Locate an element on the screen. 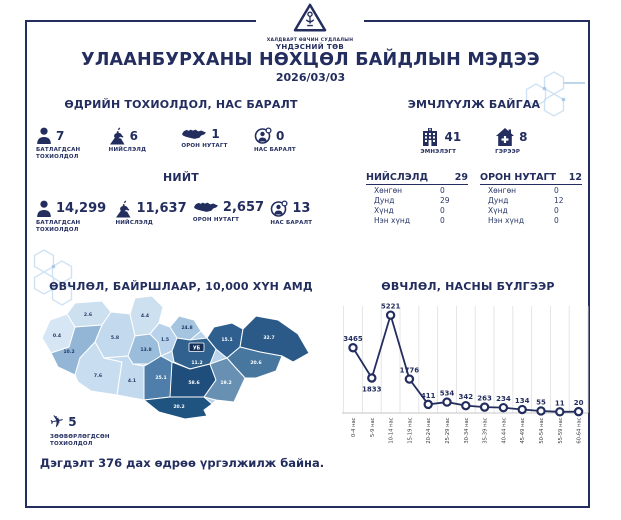 Image resolution: width=621 pixels, height=520 pixels. mongolia-icon is located at coordinates (194, 134).